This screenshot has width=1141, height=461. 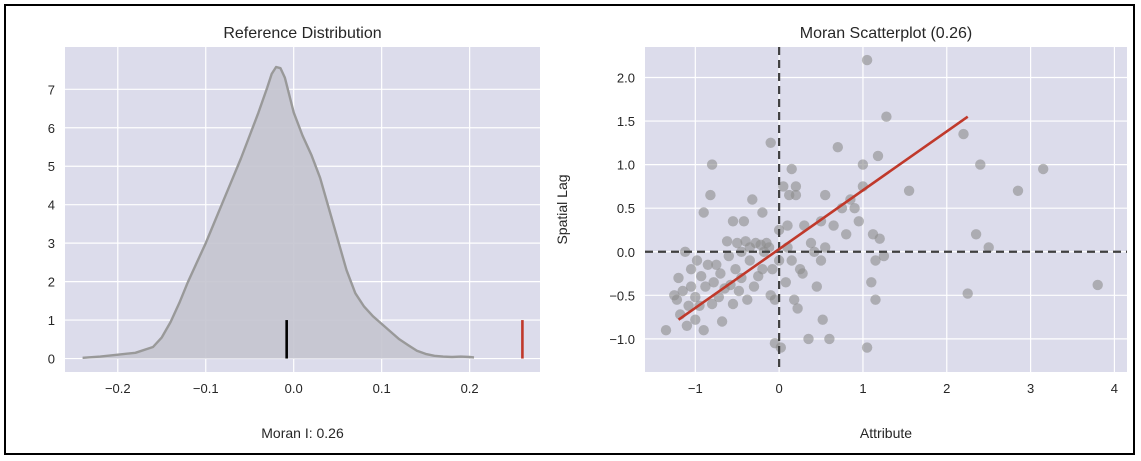 What do you see at coordinates (626, 252) in the screenshot?
I see `y-tick-label: 0.0` at bounding box center [626, 252].